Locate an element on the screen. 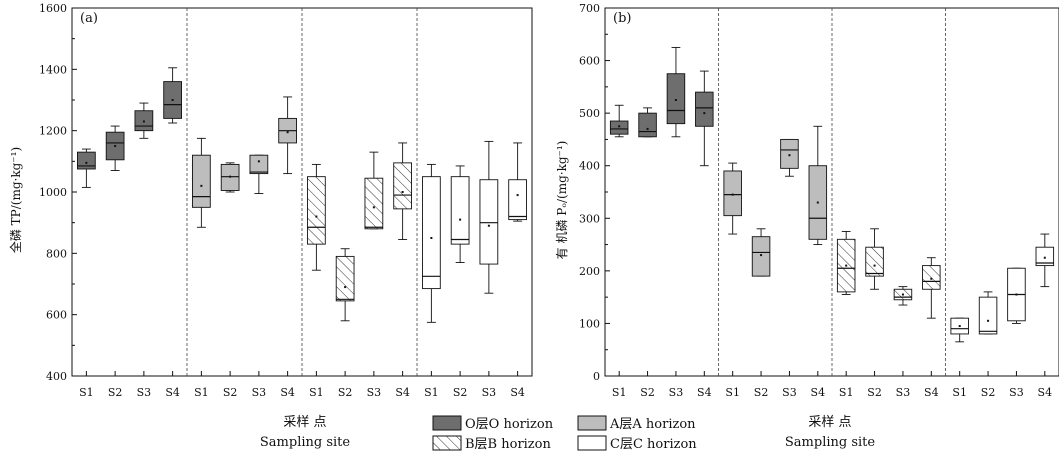 This screenshot has width=1059, height=459. panel-b-box-b-s2 is located at coordinates (874, 259).